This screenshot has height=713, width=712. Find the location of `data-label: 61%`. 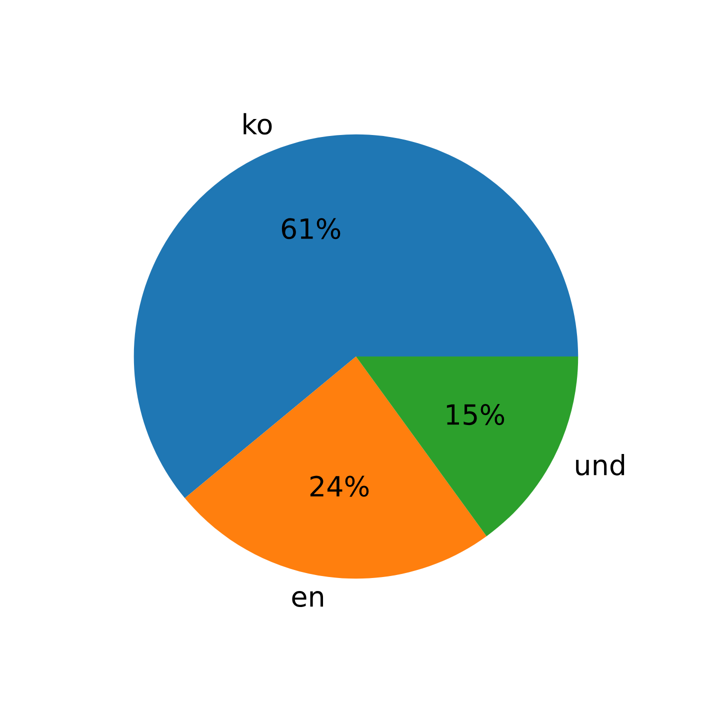

data-label: 61% is located at coordinates (311, 229).